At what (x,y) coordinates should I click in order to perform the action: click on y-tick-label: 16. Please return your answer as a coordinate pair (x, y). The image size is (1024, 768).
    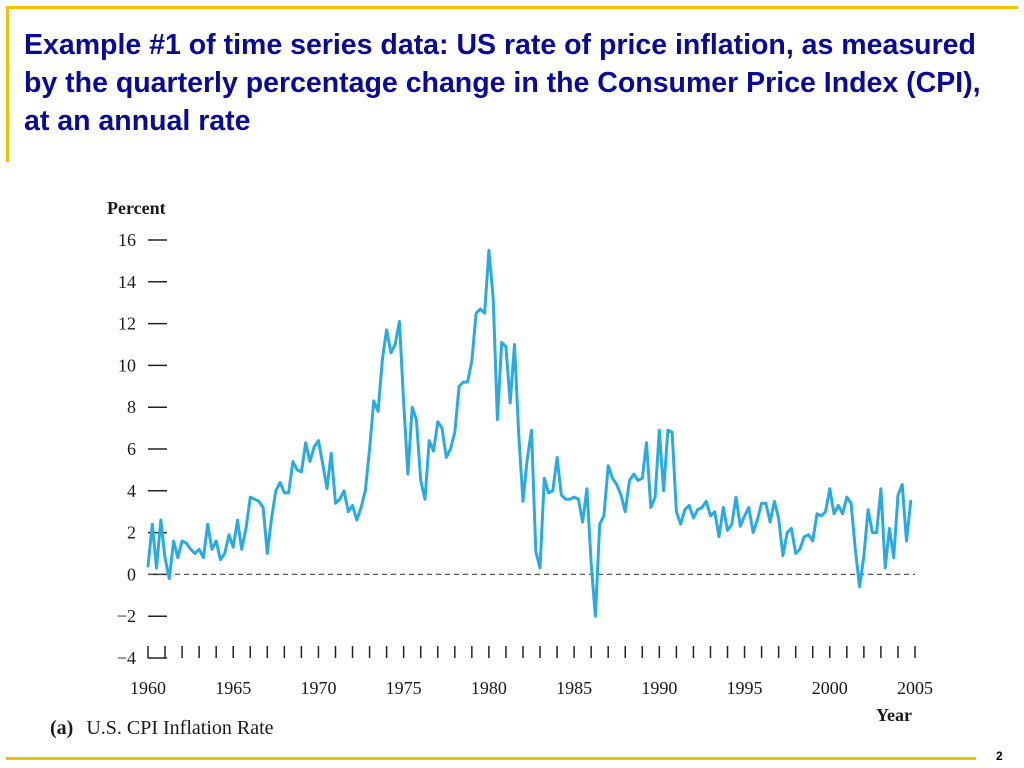
    Looking at the image, I should click on (127, 240).